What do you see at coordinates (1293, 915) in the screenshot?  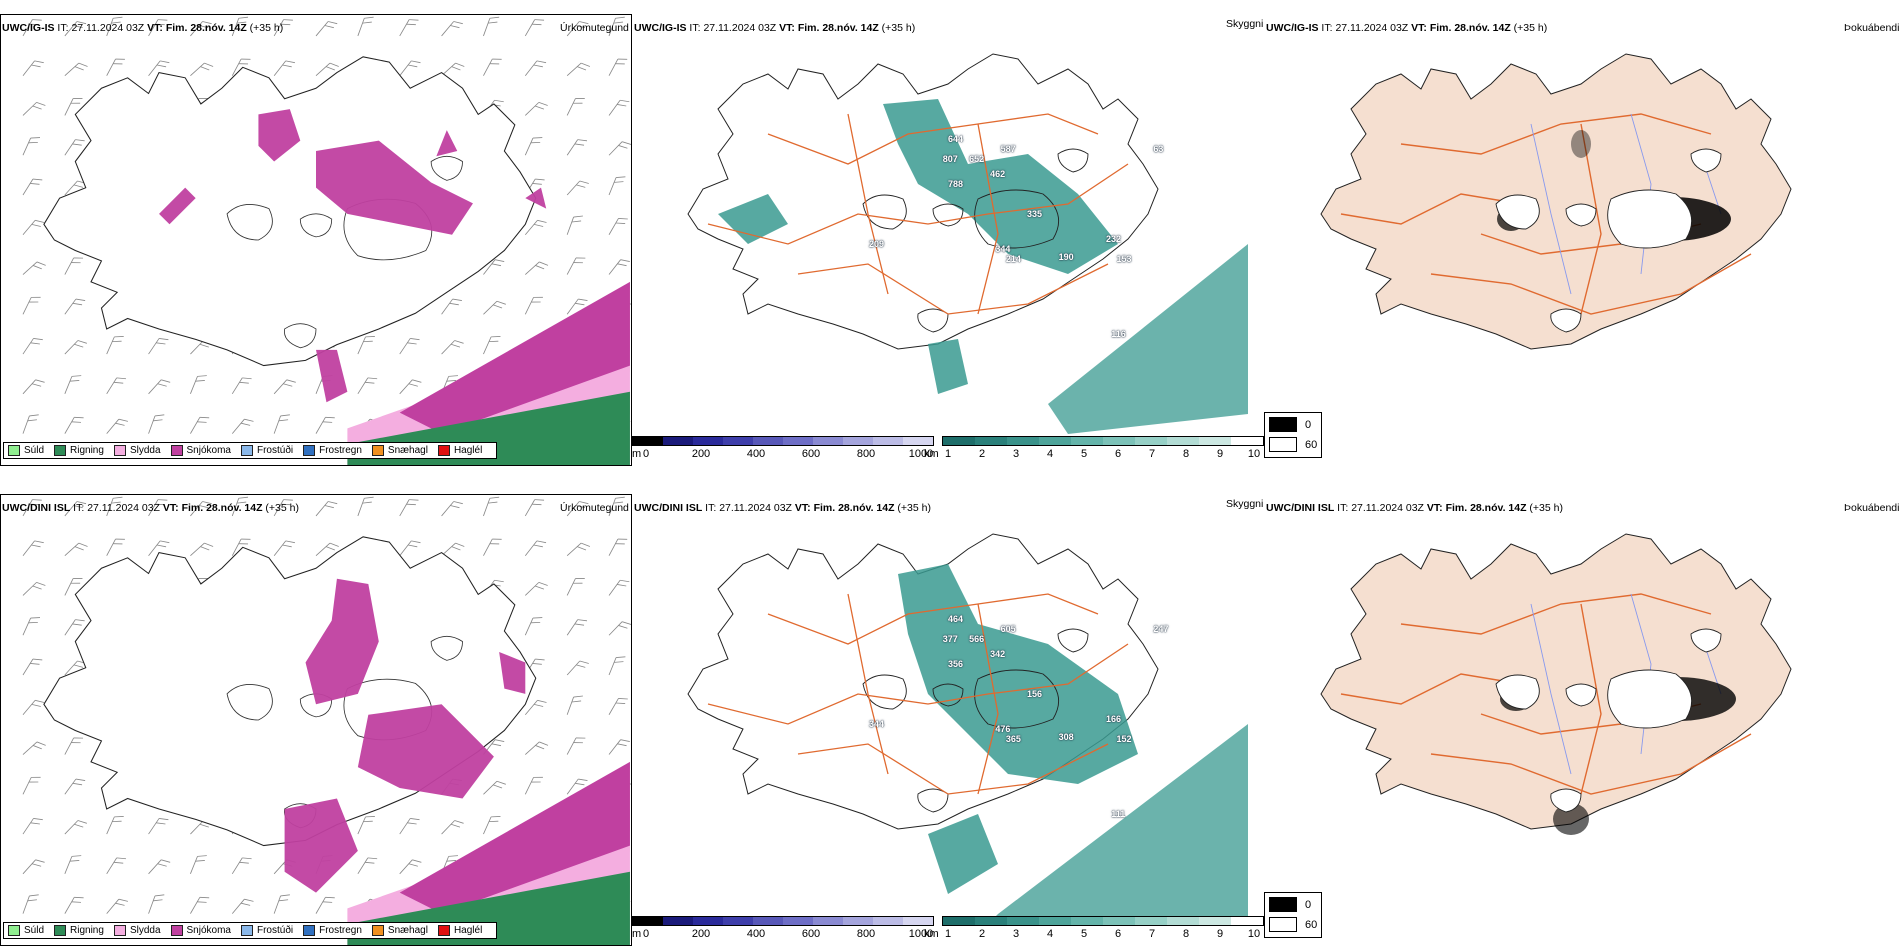 I see `fog-legend: 0 60` at bounding box center [1293, 915].